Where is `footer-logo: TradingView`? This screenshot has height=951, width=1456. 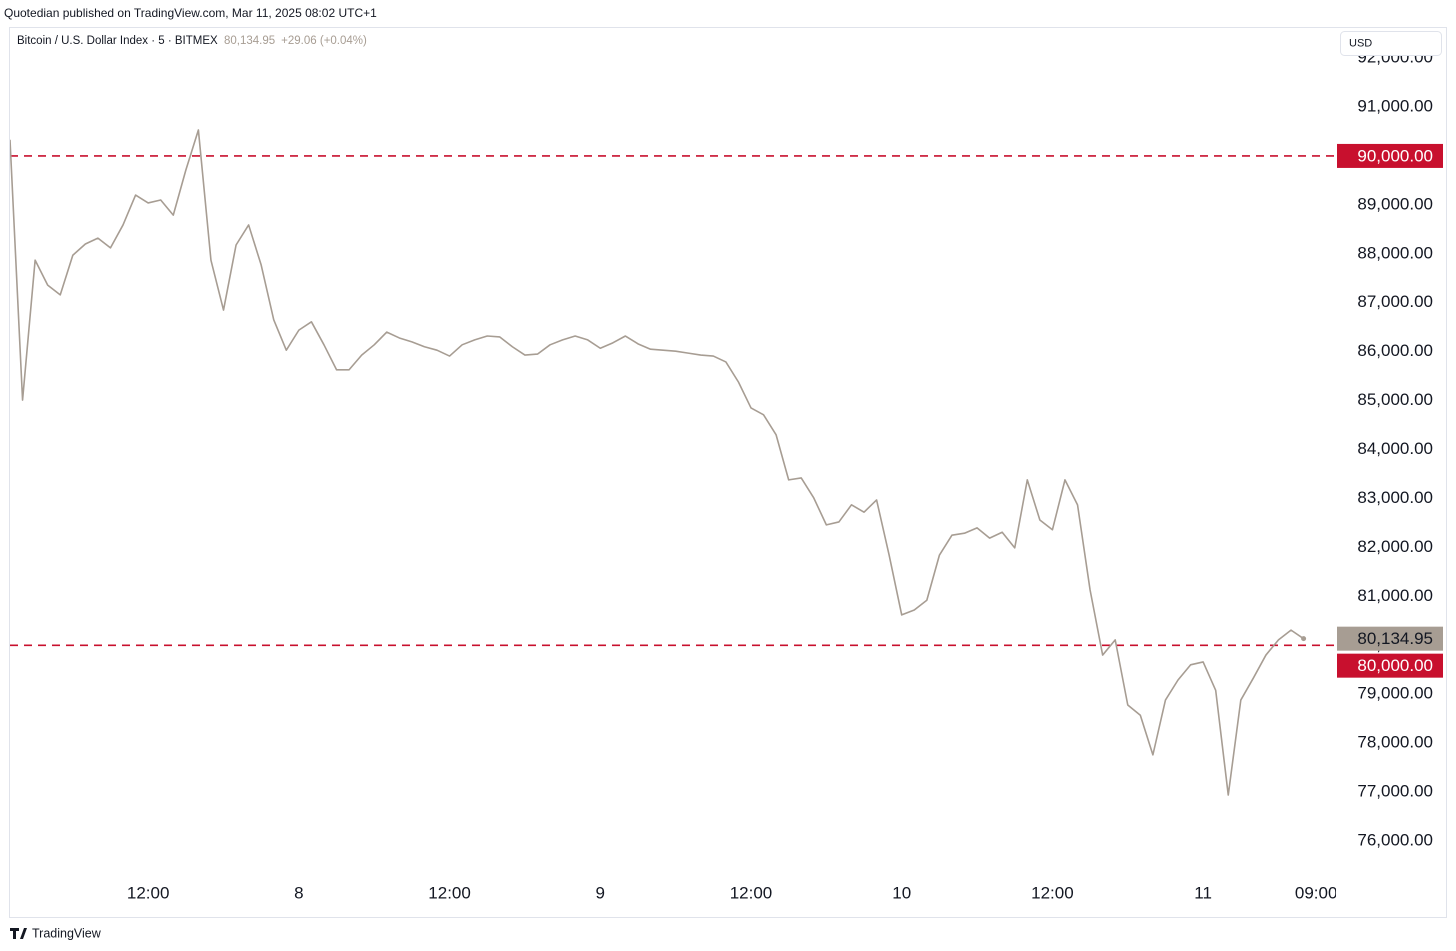
footer-logo: TradingView is located at coordinates (56, 933).